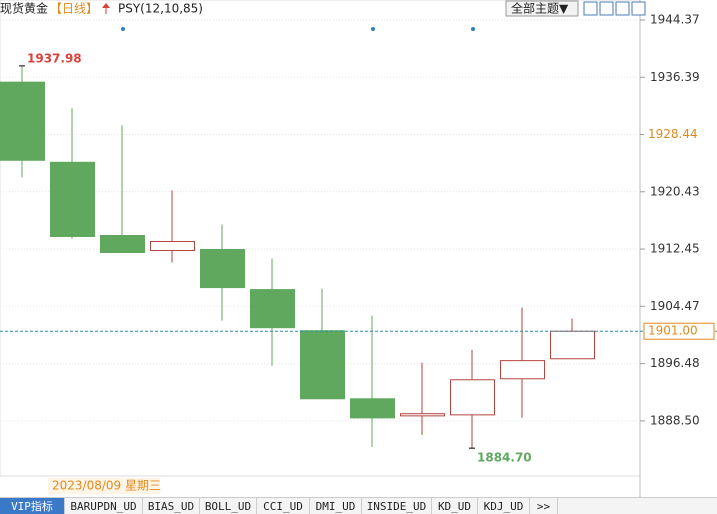 This screenshot has height=514, width=717. What do you see at coordinates (673, 331) in the screenshot?
I see `price-marker-label: 1901.00` at bounding box center [673, 331].